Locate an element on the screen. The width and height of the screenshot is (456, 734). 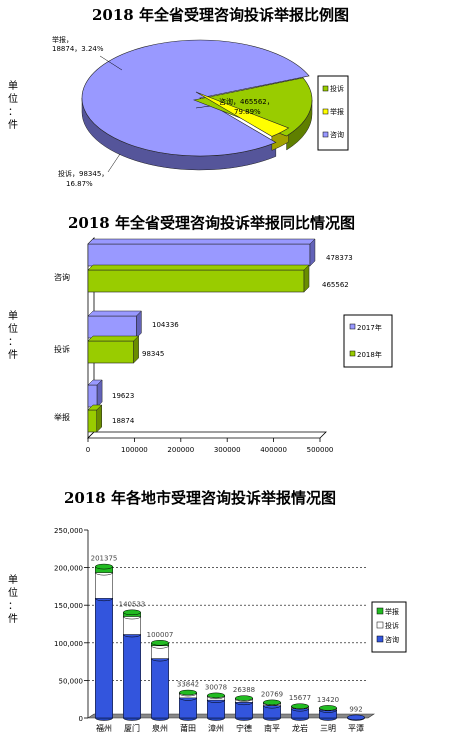
city-label: 宁德 is located at coordinates (244, 728).